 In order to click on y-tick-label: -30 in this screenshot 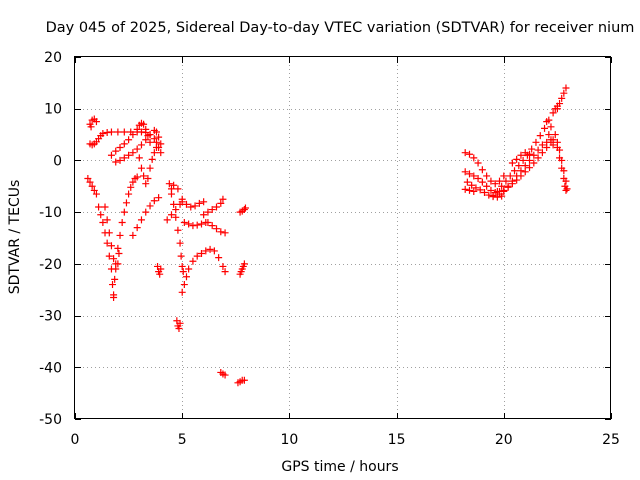, I will do `click(50, 317)`.